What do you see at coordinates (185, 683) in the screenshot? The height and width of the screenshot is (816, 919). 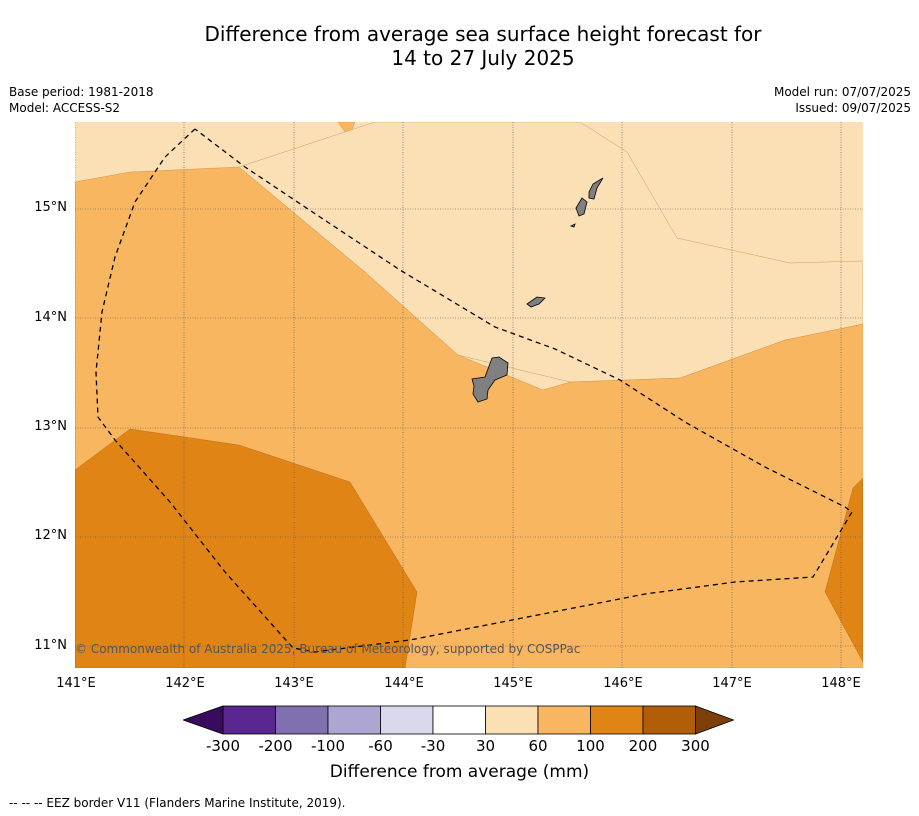 I see `lon-label-142e: 142°E` at bounding box center [185, 683].